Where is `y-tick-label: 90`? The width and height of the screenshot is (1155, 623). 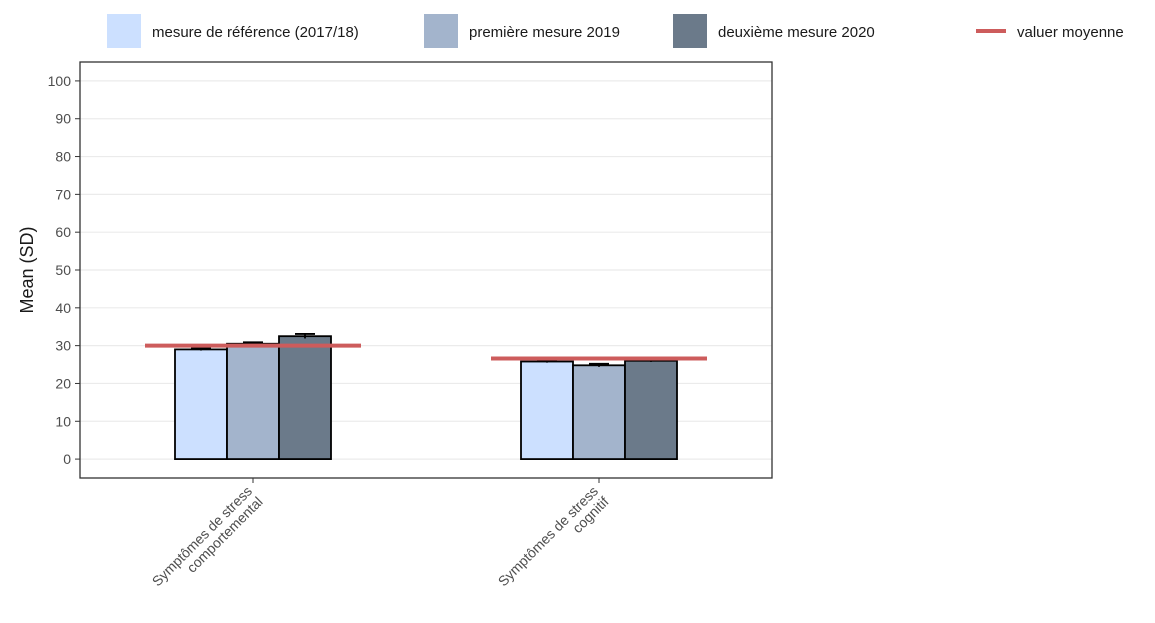
y-tick-label: 90 is located at coordinates (63, 119).